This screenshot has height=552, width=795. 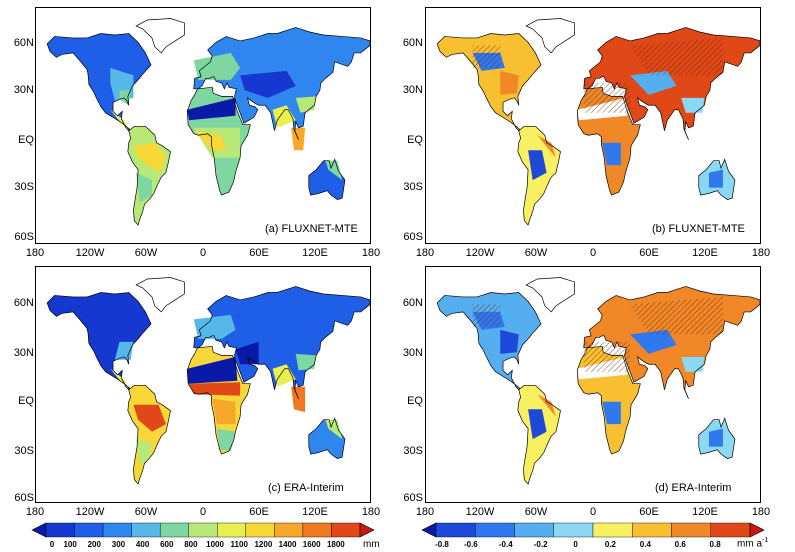 What do you see at coordinates (118, 544) in the screenshot?
I see `colorbar-tick-label: 300` at bounding box center [118, 544].